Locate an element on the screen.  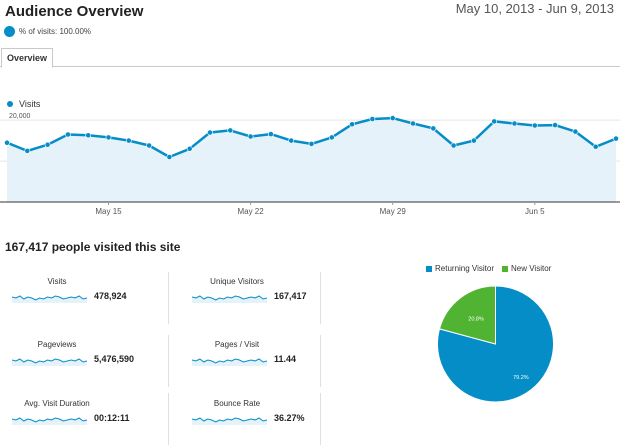
page-title: Audience Overview is located at coordinates (74, 11).